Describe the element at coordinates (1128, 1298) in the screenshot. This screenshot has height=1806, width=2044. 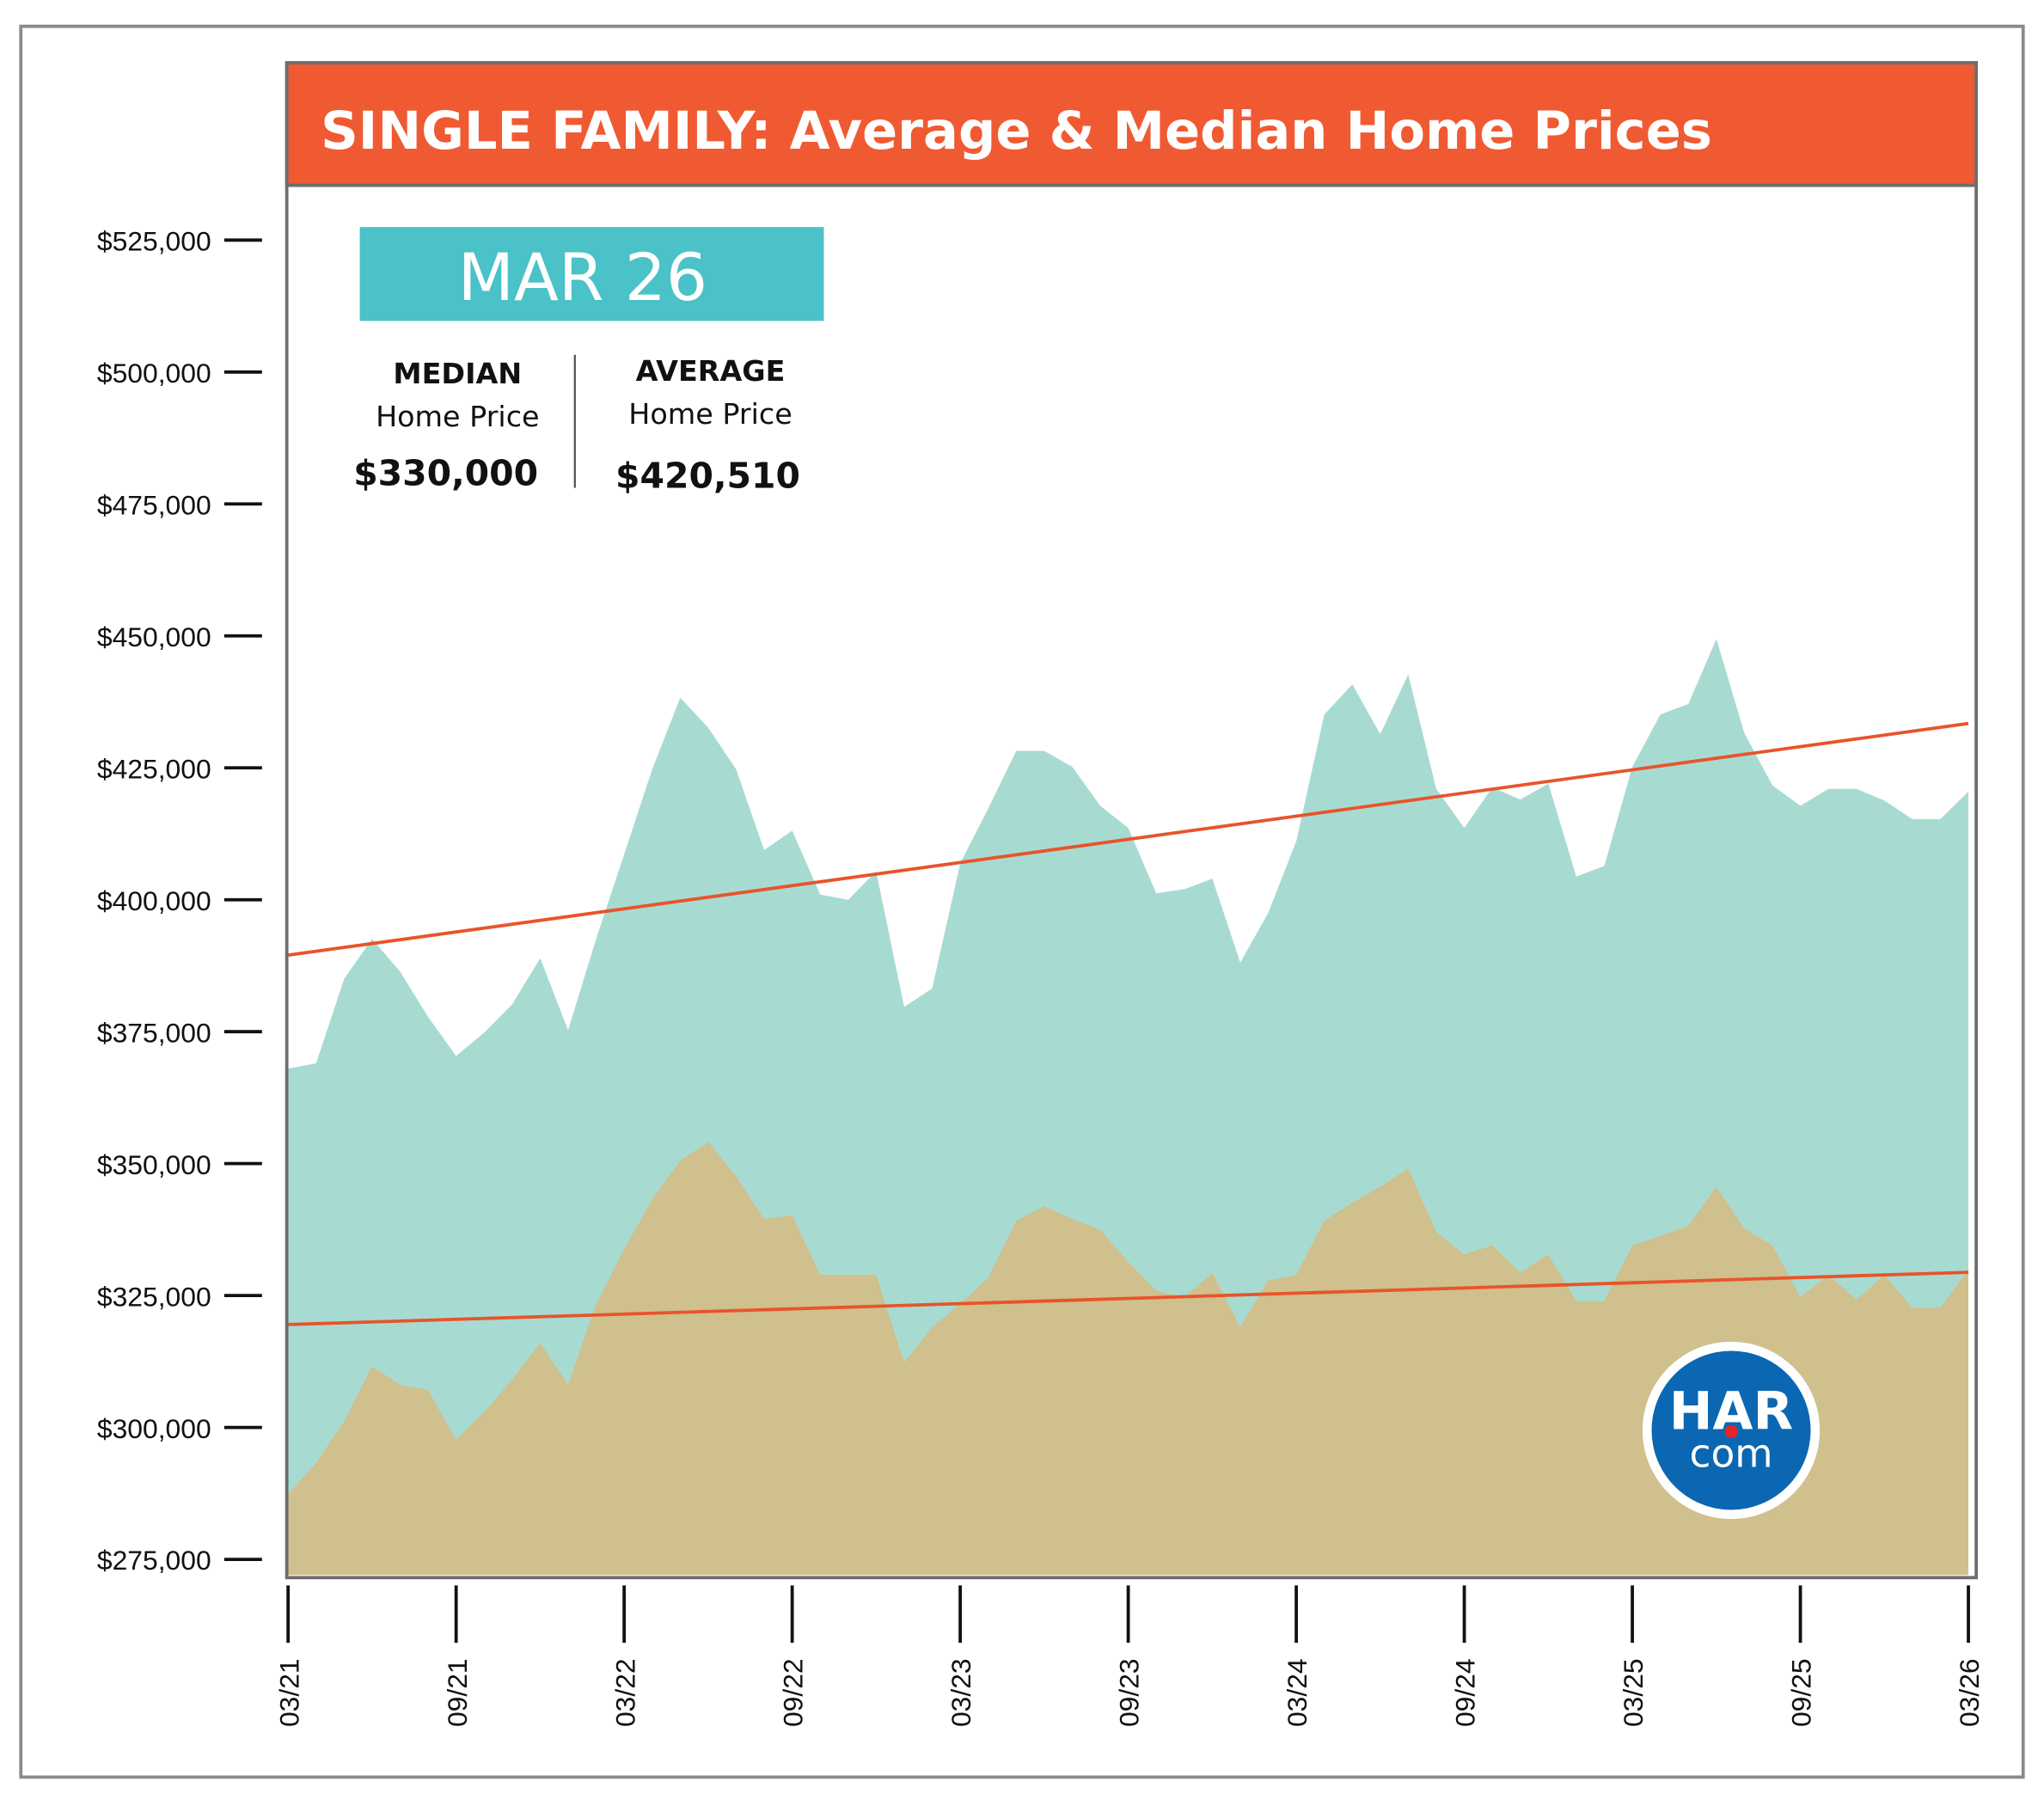
I see `median-trendline` at that location.